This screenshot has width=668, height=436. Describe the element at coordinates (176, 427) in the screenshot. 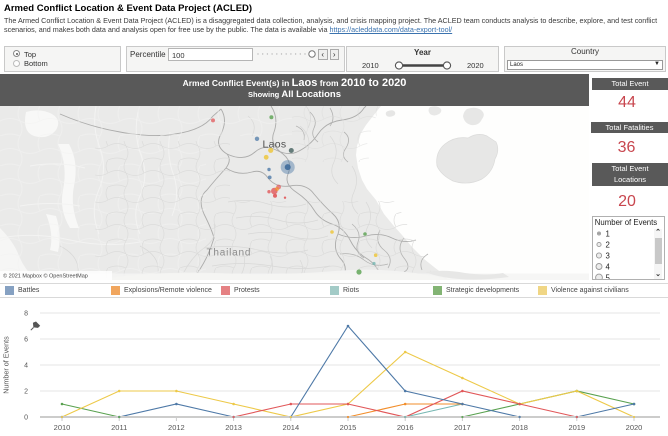

I see `svg-text: 2012` at that location.